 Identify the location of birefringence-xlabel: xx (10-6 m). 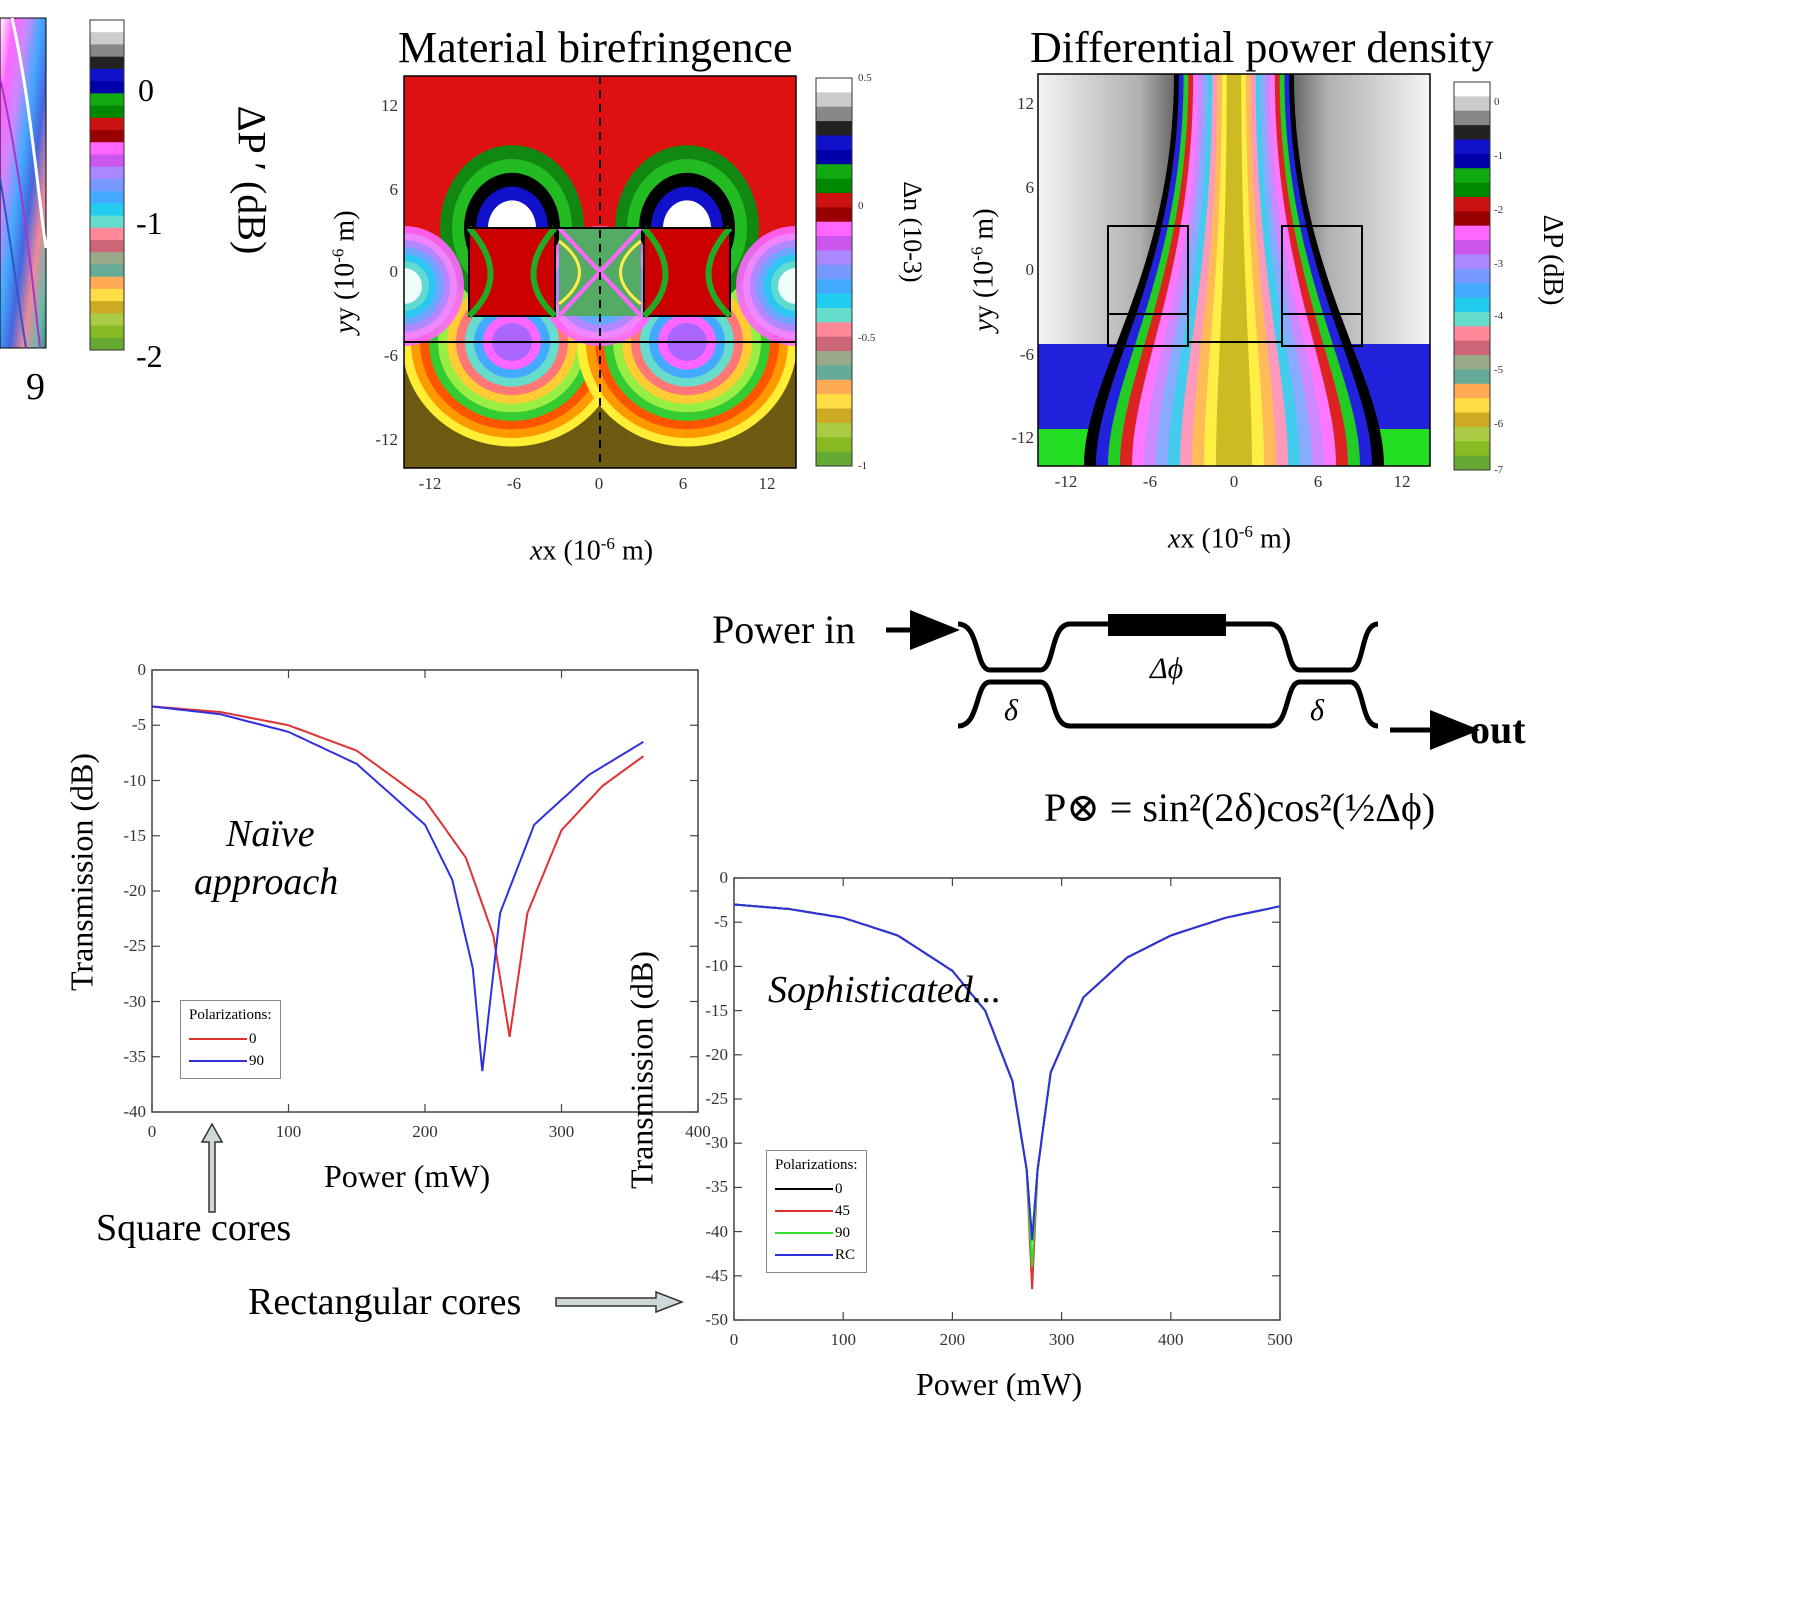
(592, 550).